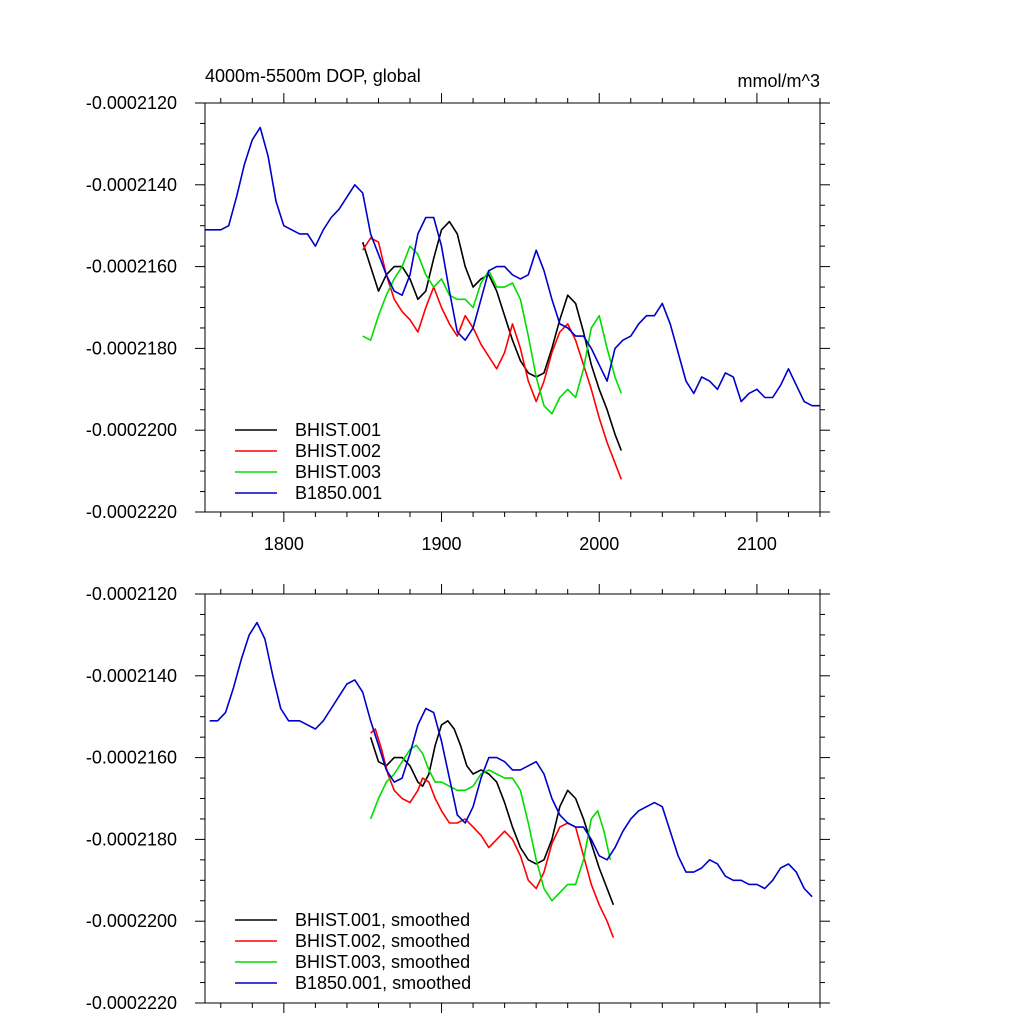 The image size is (1024, 1024). I want to click on bottom-y-tick-label: -0.0002120, so click(131, 594).